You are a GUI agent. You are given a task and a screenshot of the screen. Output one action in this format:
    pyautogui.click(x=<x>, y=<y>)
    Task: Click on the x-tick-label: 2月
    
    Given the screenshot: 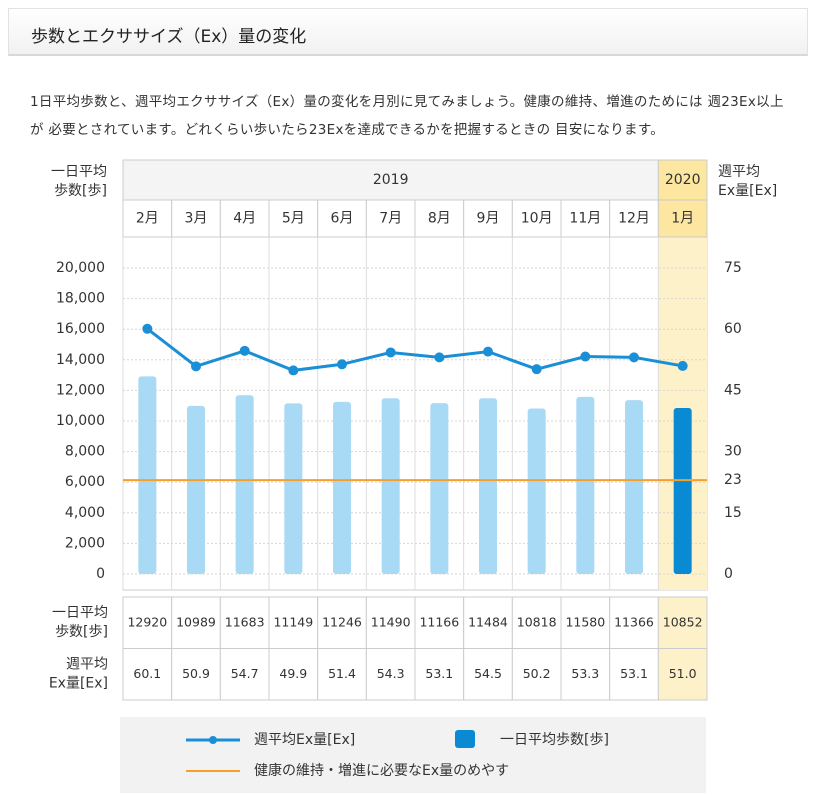 What is the action you would take?
    pyautogui.click(x=147, y=219)
    